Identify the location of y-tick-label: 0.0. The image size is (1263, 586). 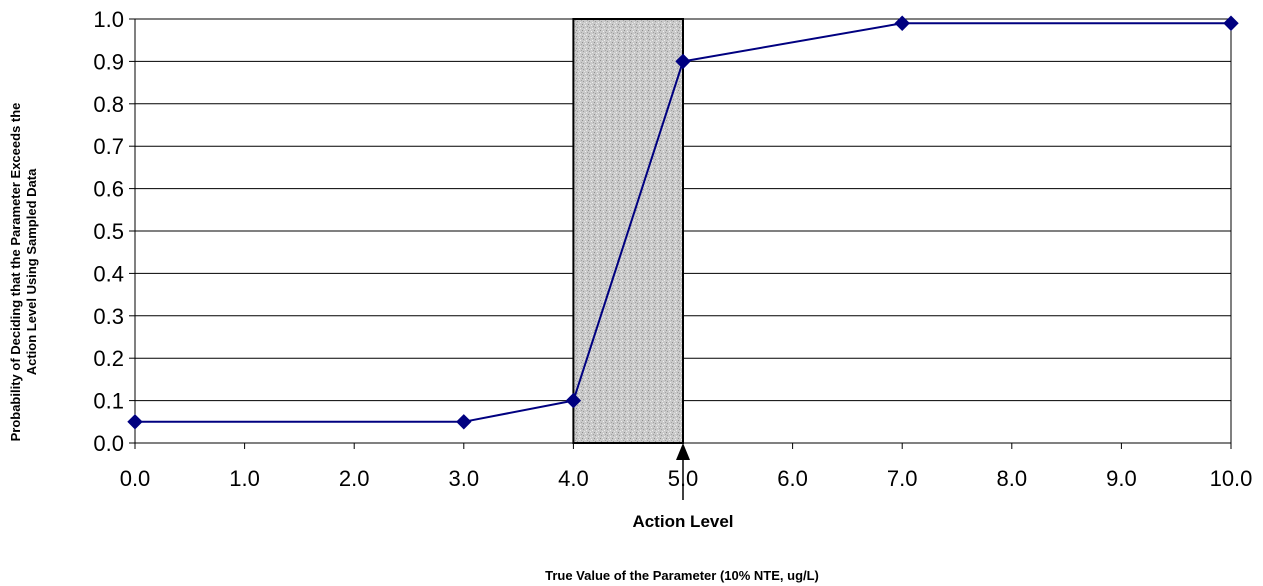
(108, 443).